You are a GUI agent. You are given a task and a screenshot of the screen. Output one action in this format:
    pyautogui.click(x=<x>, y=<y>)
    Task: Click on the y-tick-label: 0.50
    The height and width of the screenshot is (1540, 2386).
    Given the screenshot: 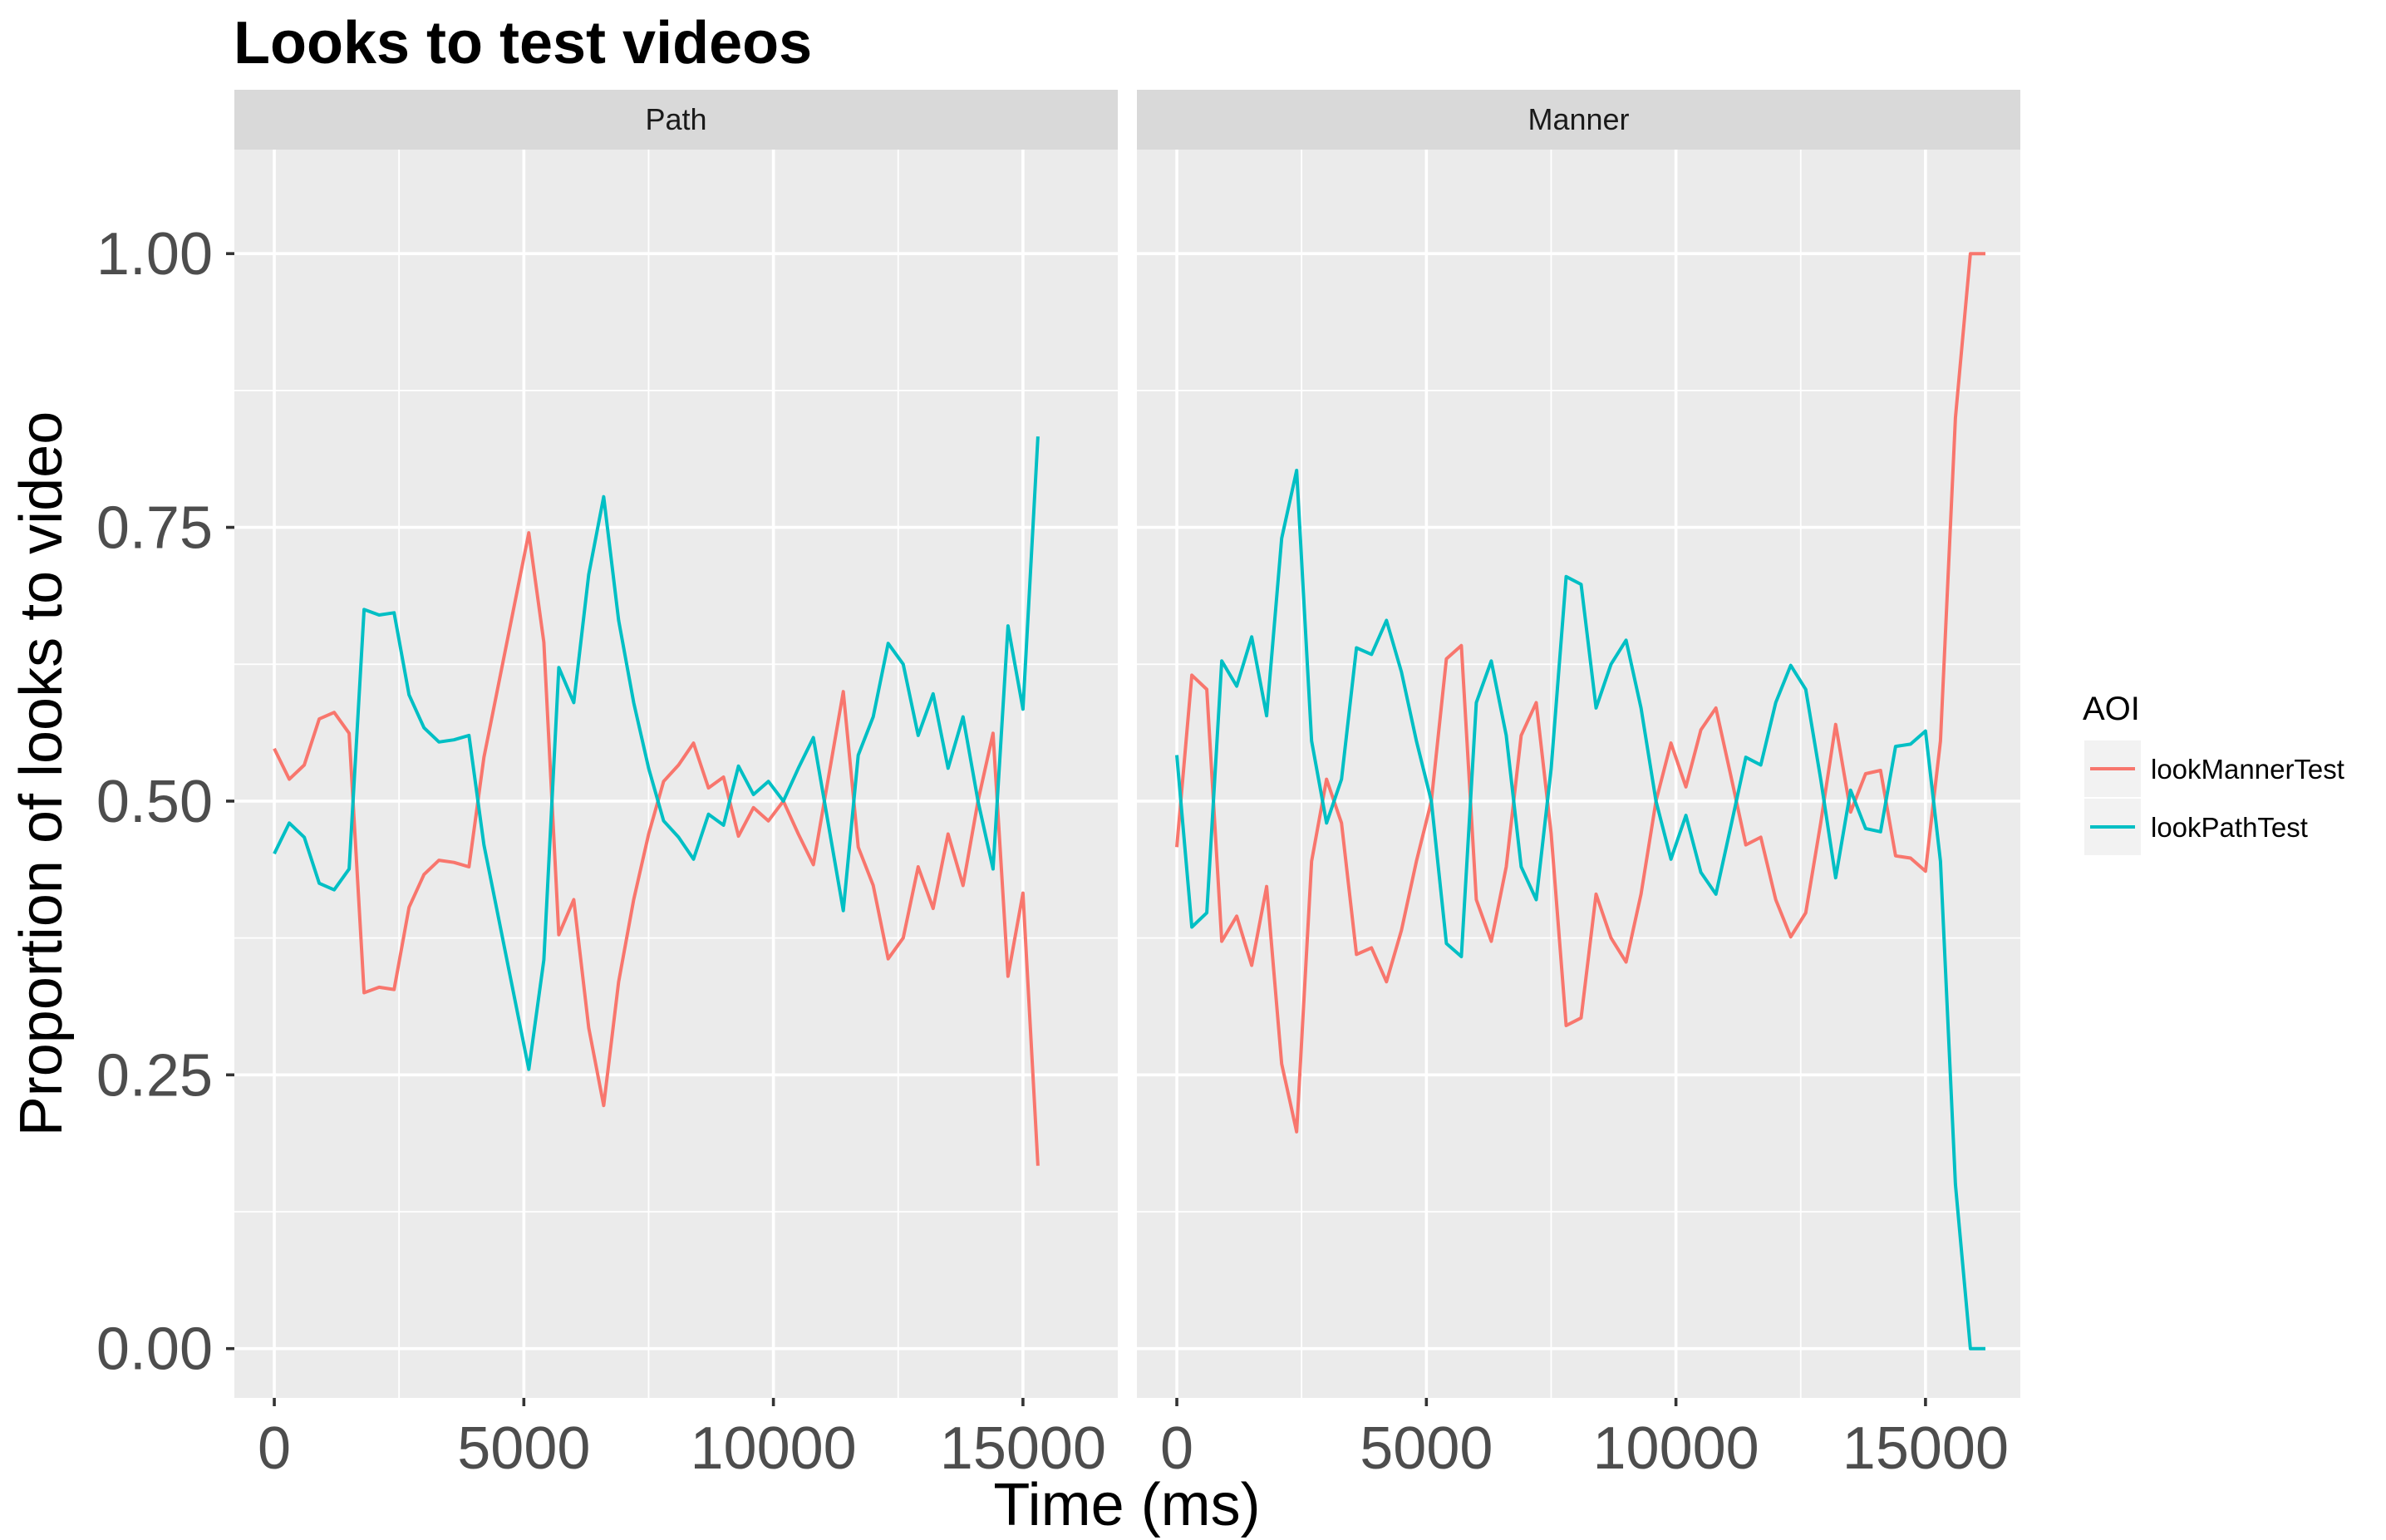 What is the action you would take?
    pyautogui.click(x=154, y=802)
    